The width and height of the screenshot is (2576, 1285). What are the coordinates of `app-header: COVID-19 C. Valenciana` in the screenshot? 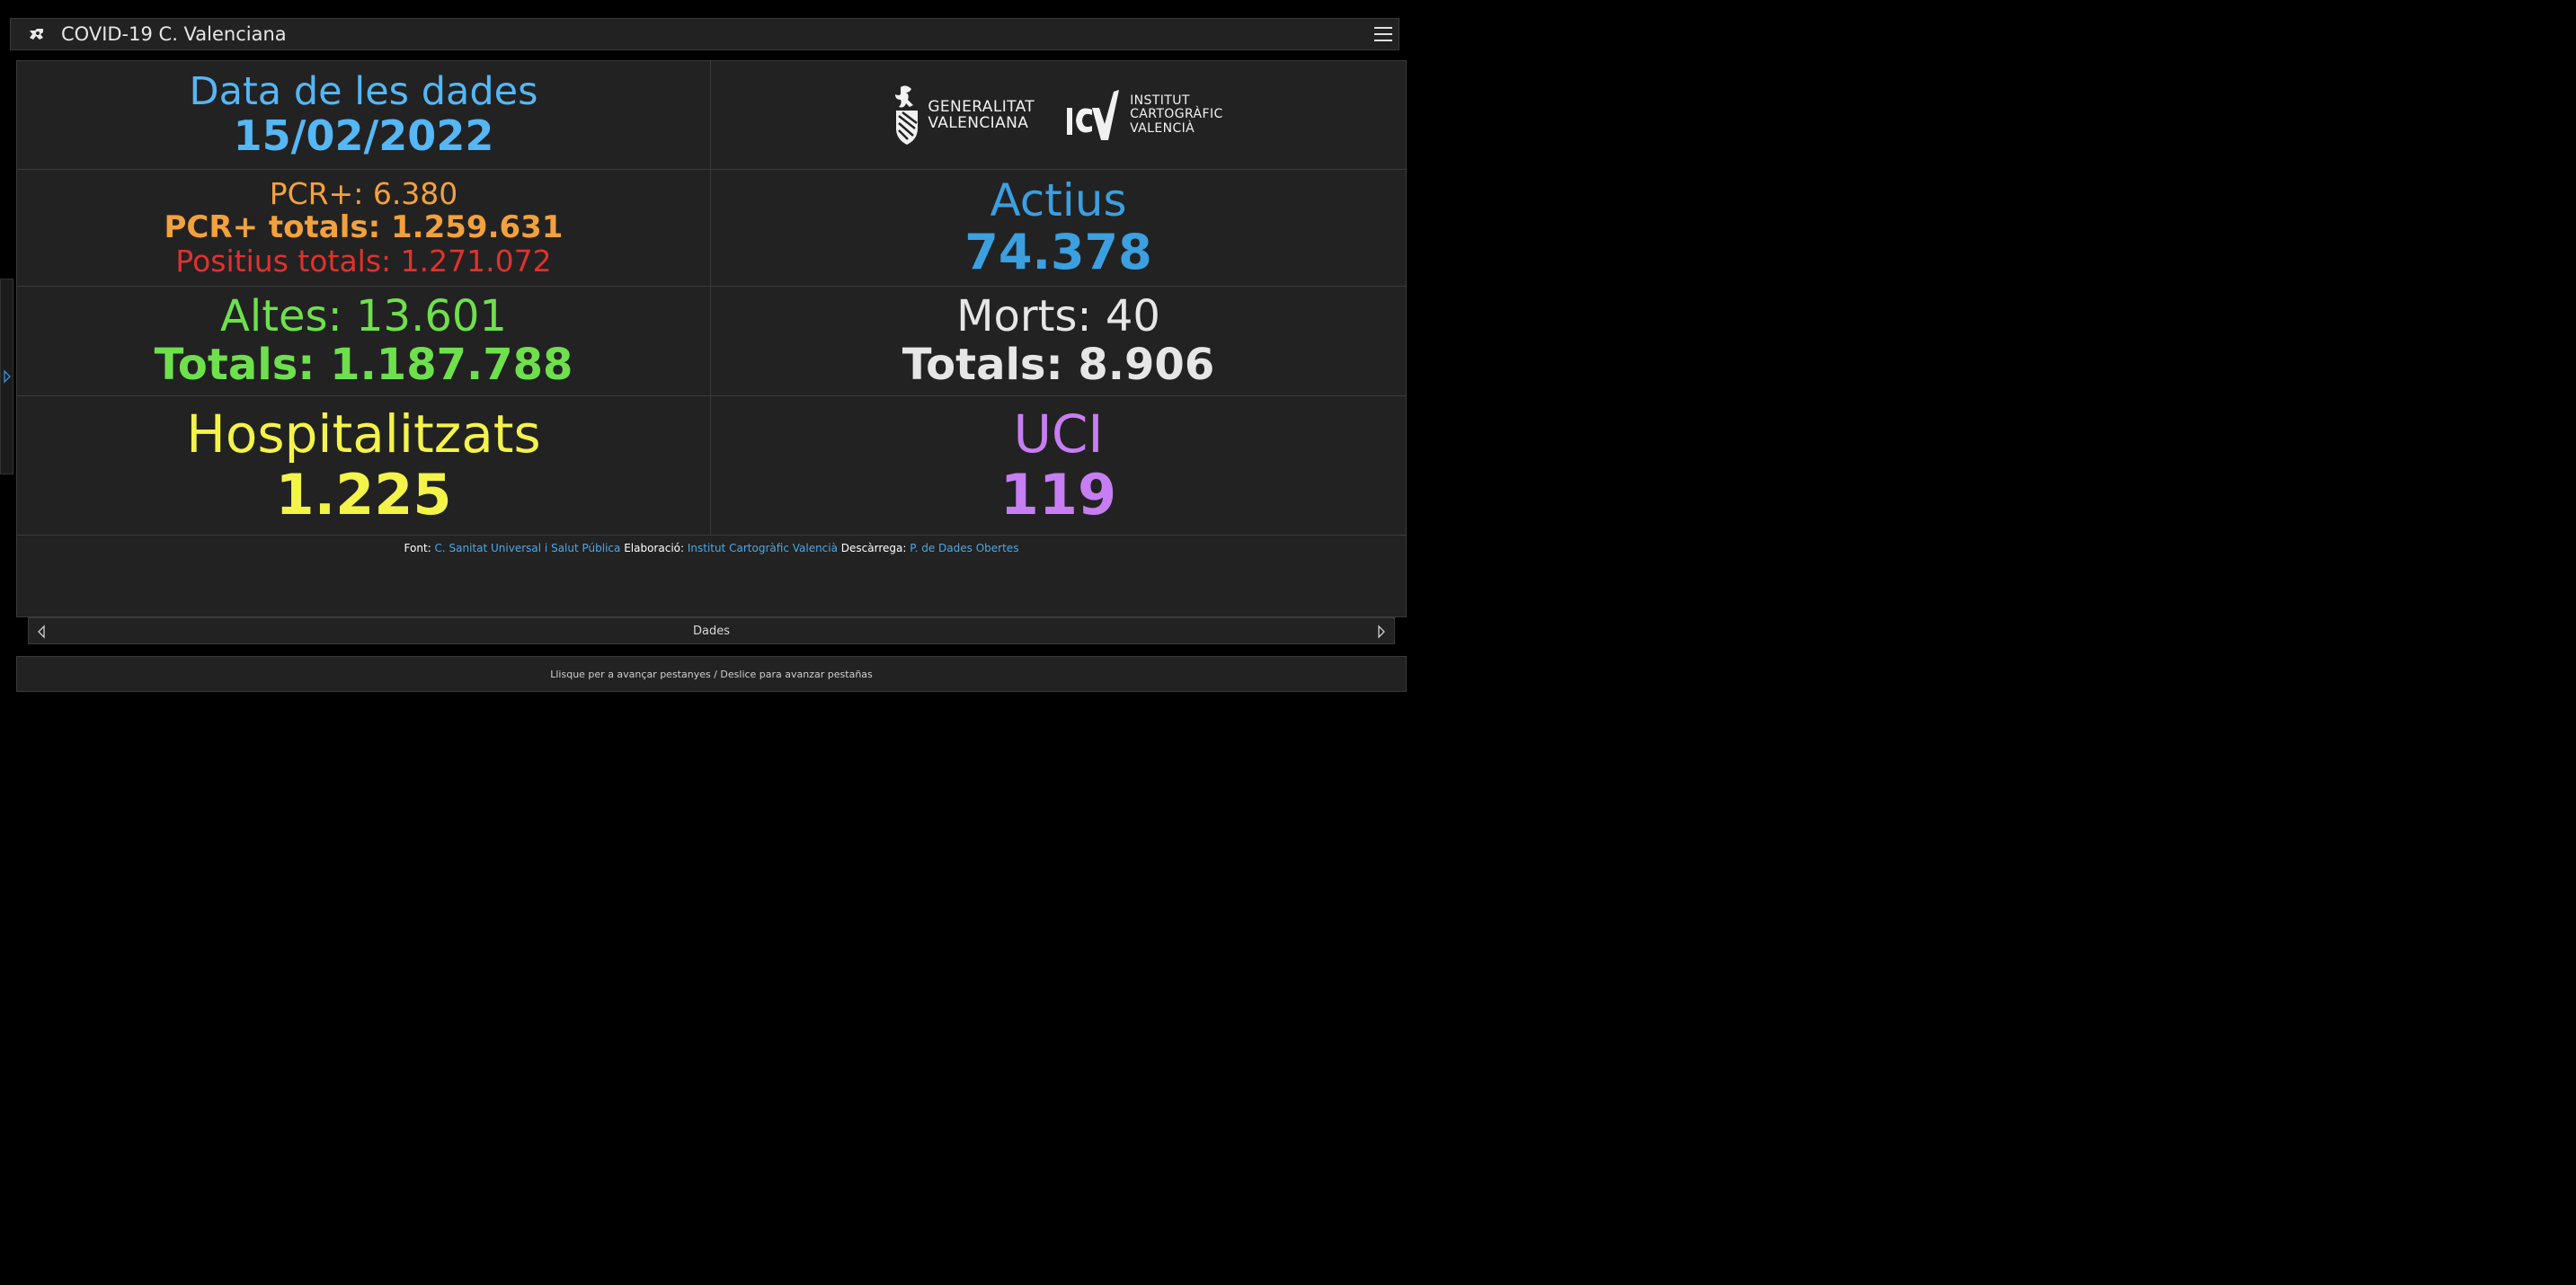 It's located at (704, 34).